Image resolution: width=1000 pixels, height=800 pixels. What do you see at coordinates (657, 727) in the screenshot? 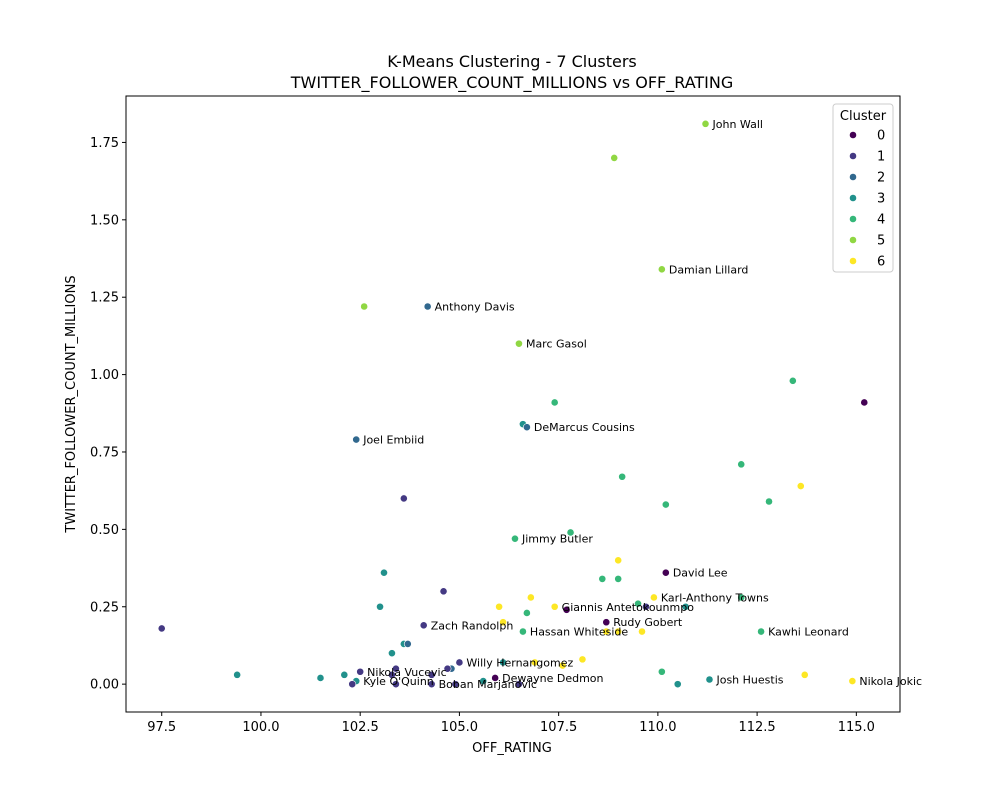
I see `x-tick-label: 110.0` at bounding box center [657, 727].